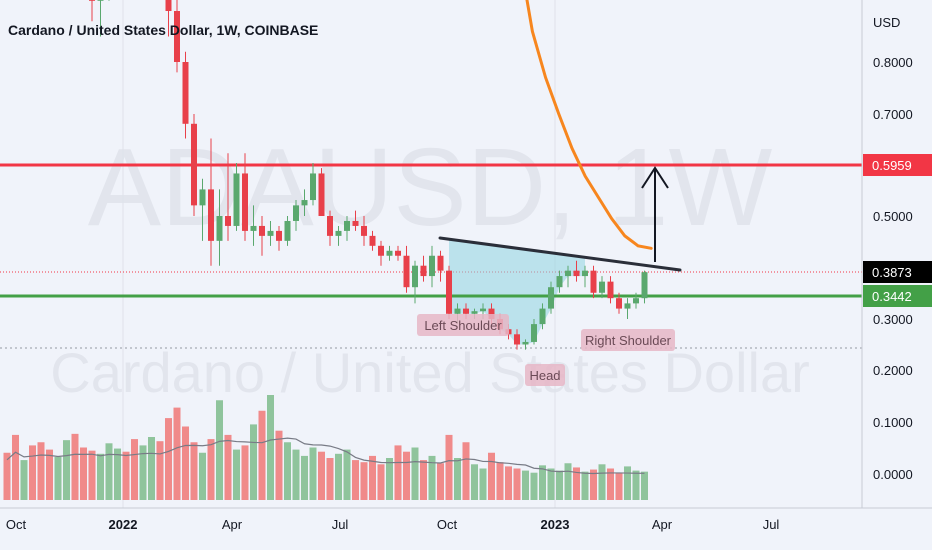 The height and width of the screenshot is (550, 932). I want to click on breakout-target-arrow, so click(655, 214).